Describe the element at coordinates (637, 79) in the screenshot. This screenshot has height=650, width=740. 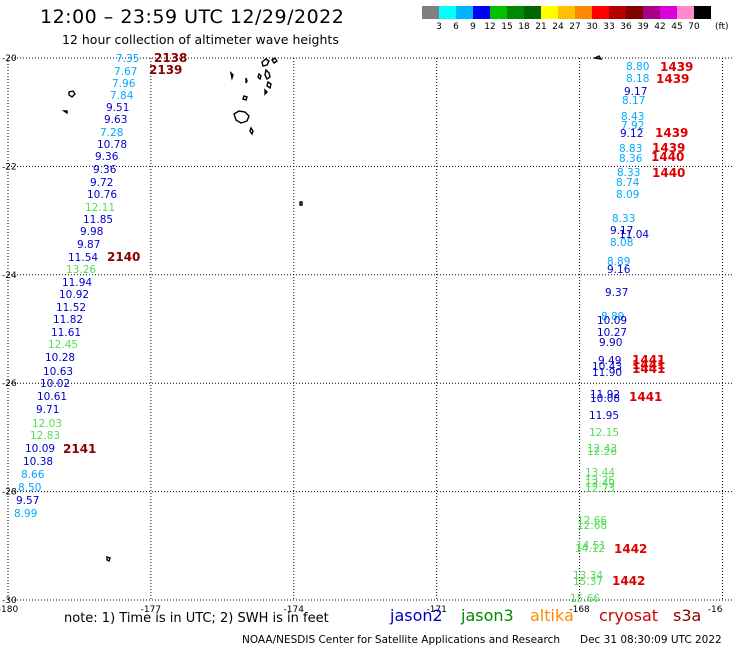
I see `wave-height-label: 8.18` at that location.